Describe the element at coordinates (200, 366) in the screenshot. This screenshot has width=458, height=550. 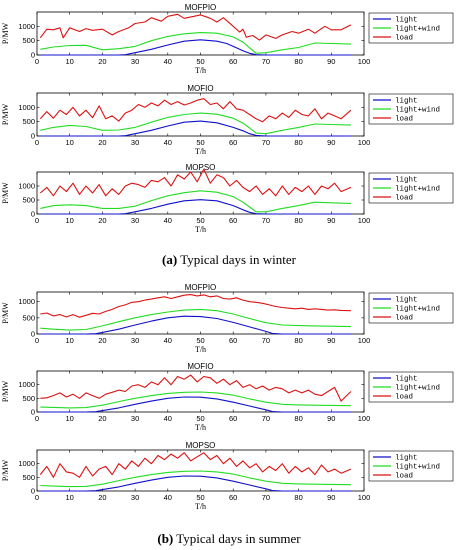
I see `chart-title: MOFIO` at that location.